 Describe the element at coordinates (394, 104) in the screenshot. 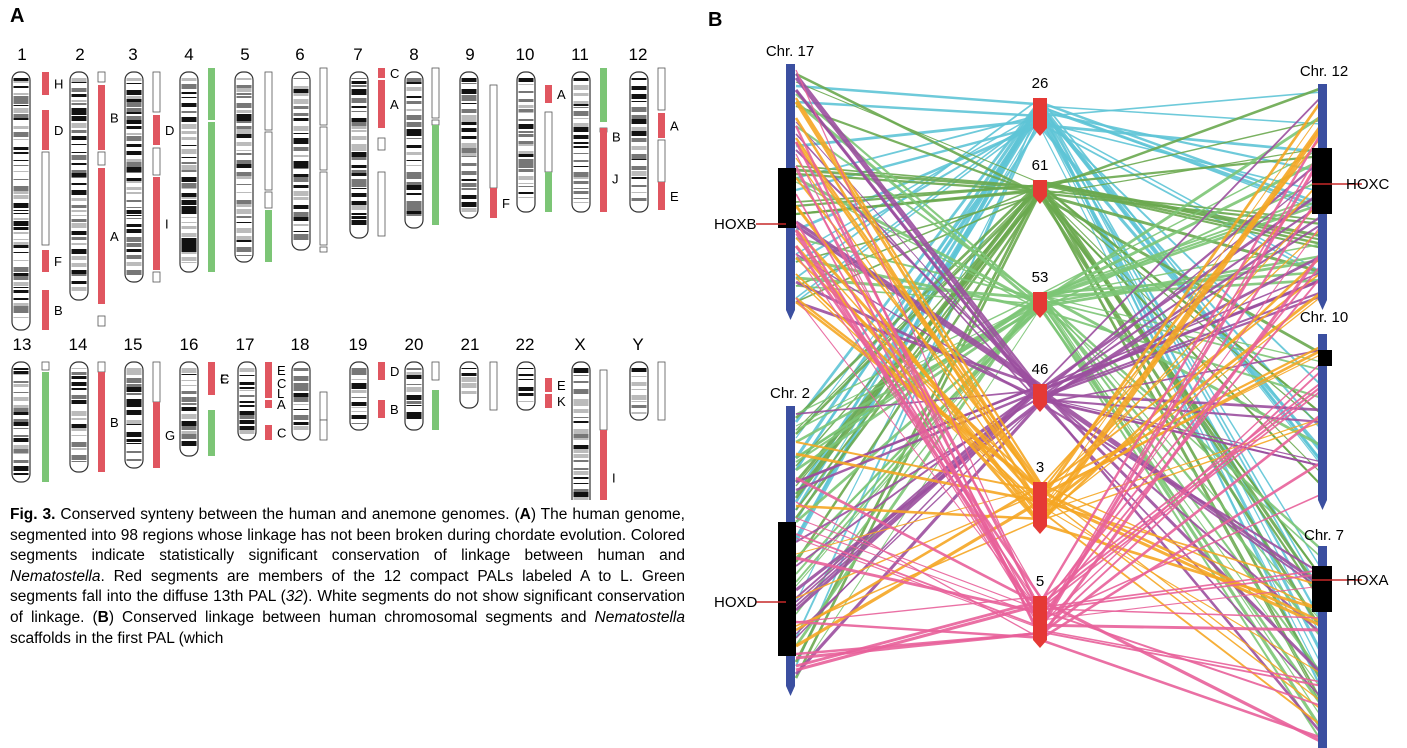

I see `segment-label: A` at that location.